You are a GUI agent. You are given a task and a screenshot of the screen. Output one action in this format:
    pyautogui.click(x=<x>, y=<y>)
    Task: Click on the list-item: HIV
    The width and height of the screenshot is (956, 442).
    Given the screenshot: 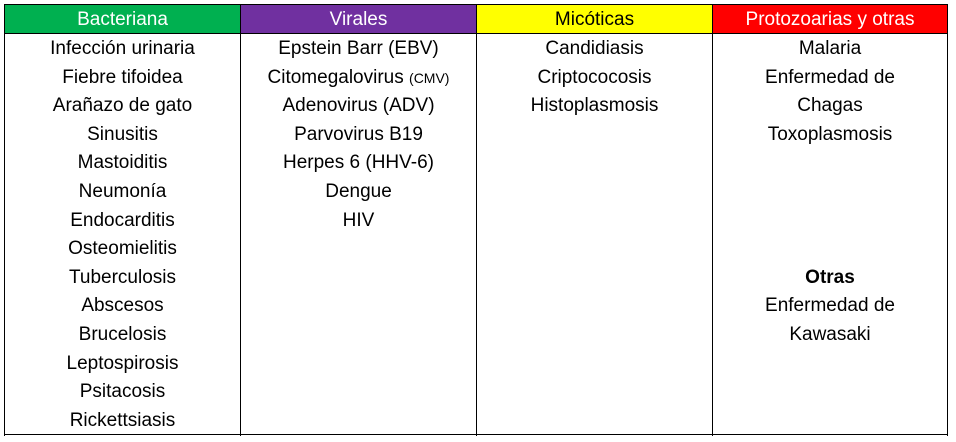 What is the action you would take?
    pyautogui.click(x=358, y=220)
    